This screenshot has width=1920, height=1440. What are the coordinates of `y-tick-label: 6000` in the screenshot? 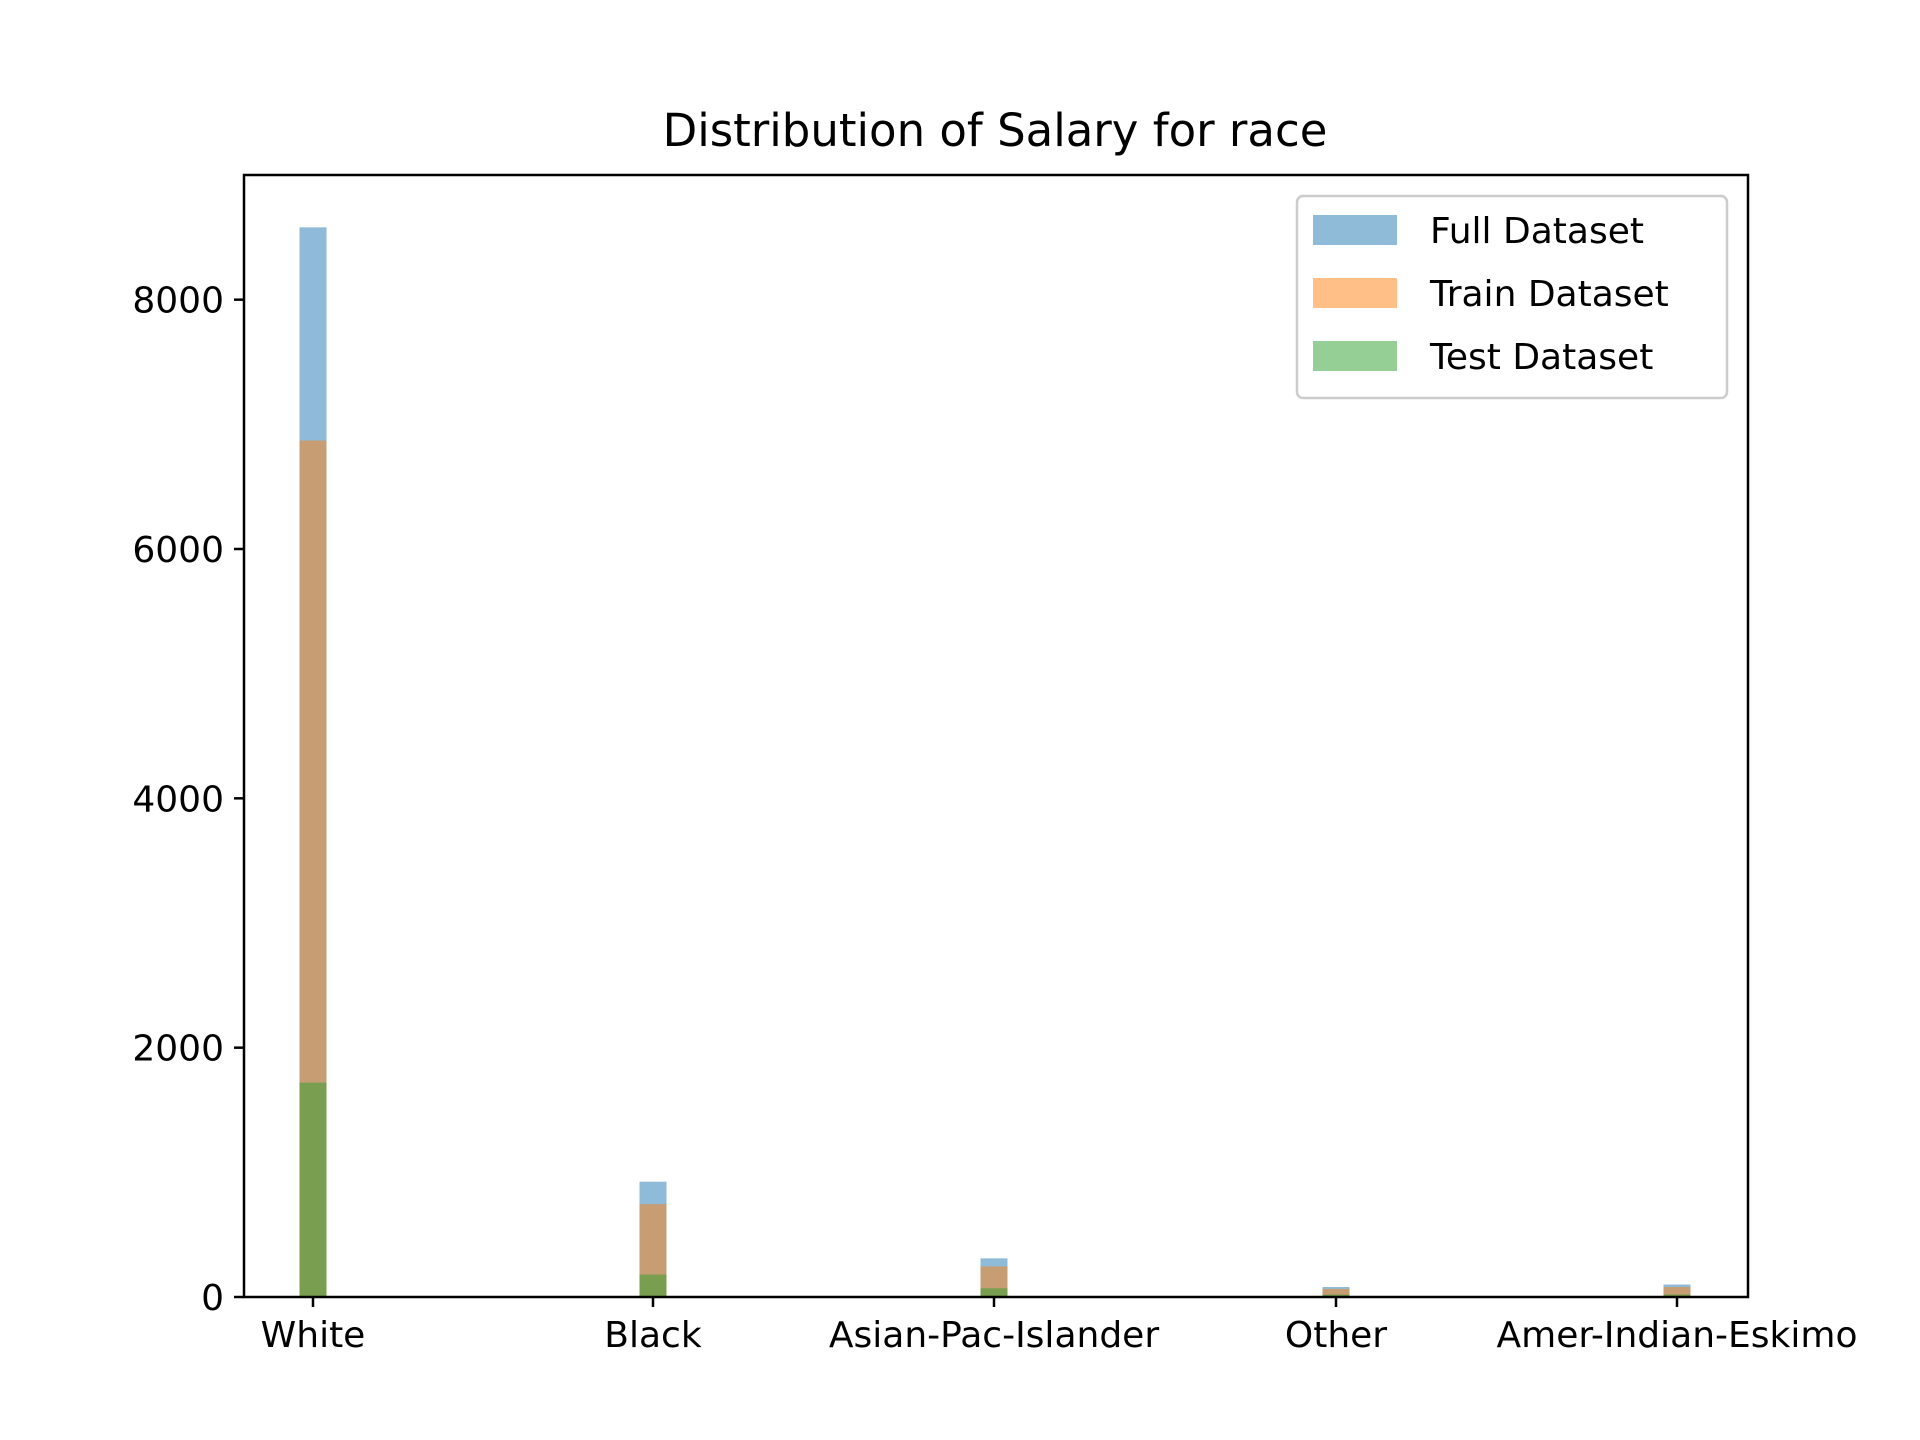 It's located at (178, 550).